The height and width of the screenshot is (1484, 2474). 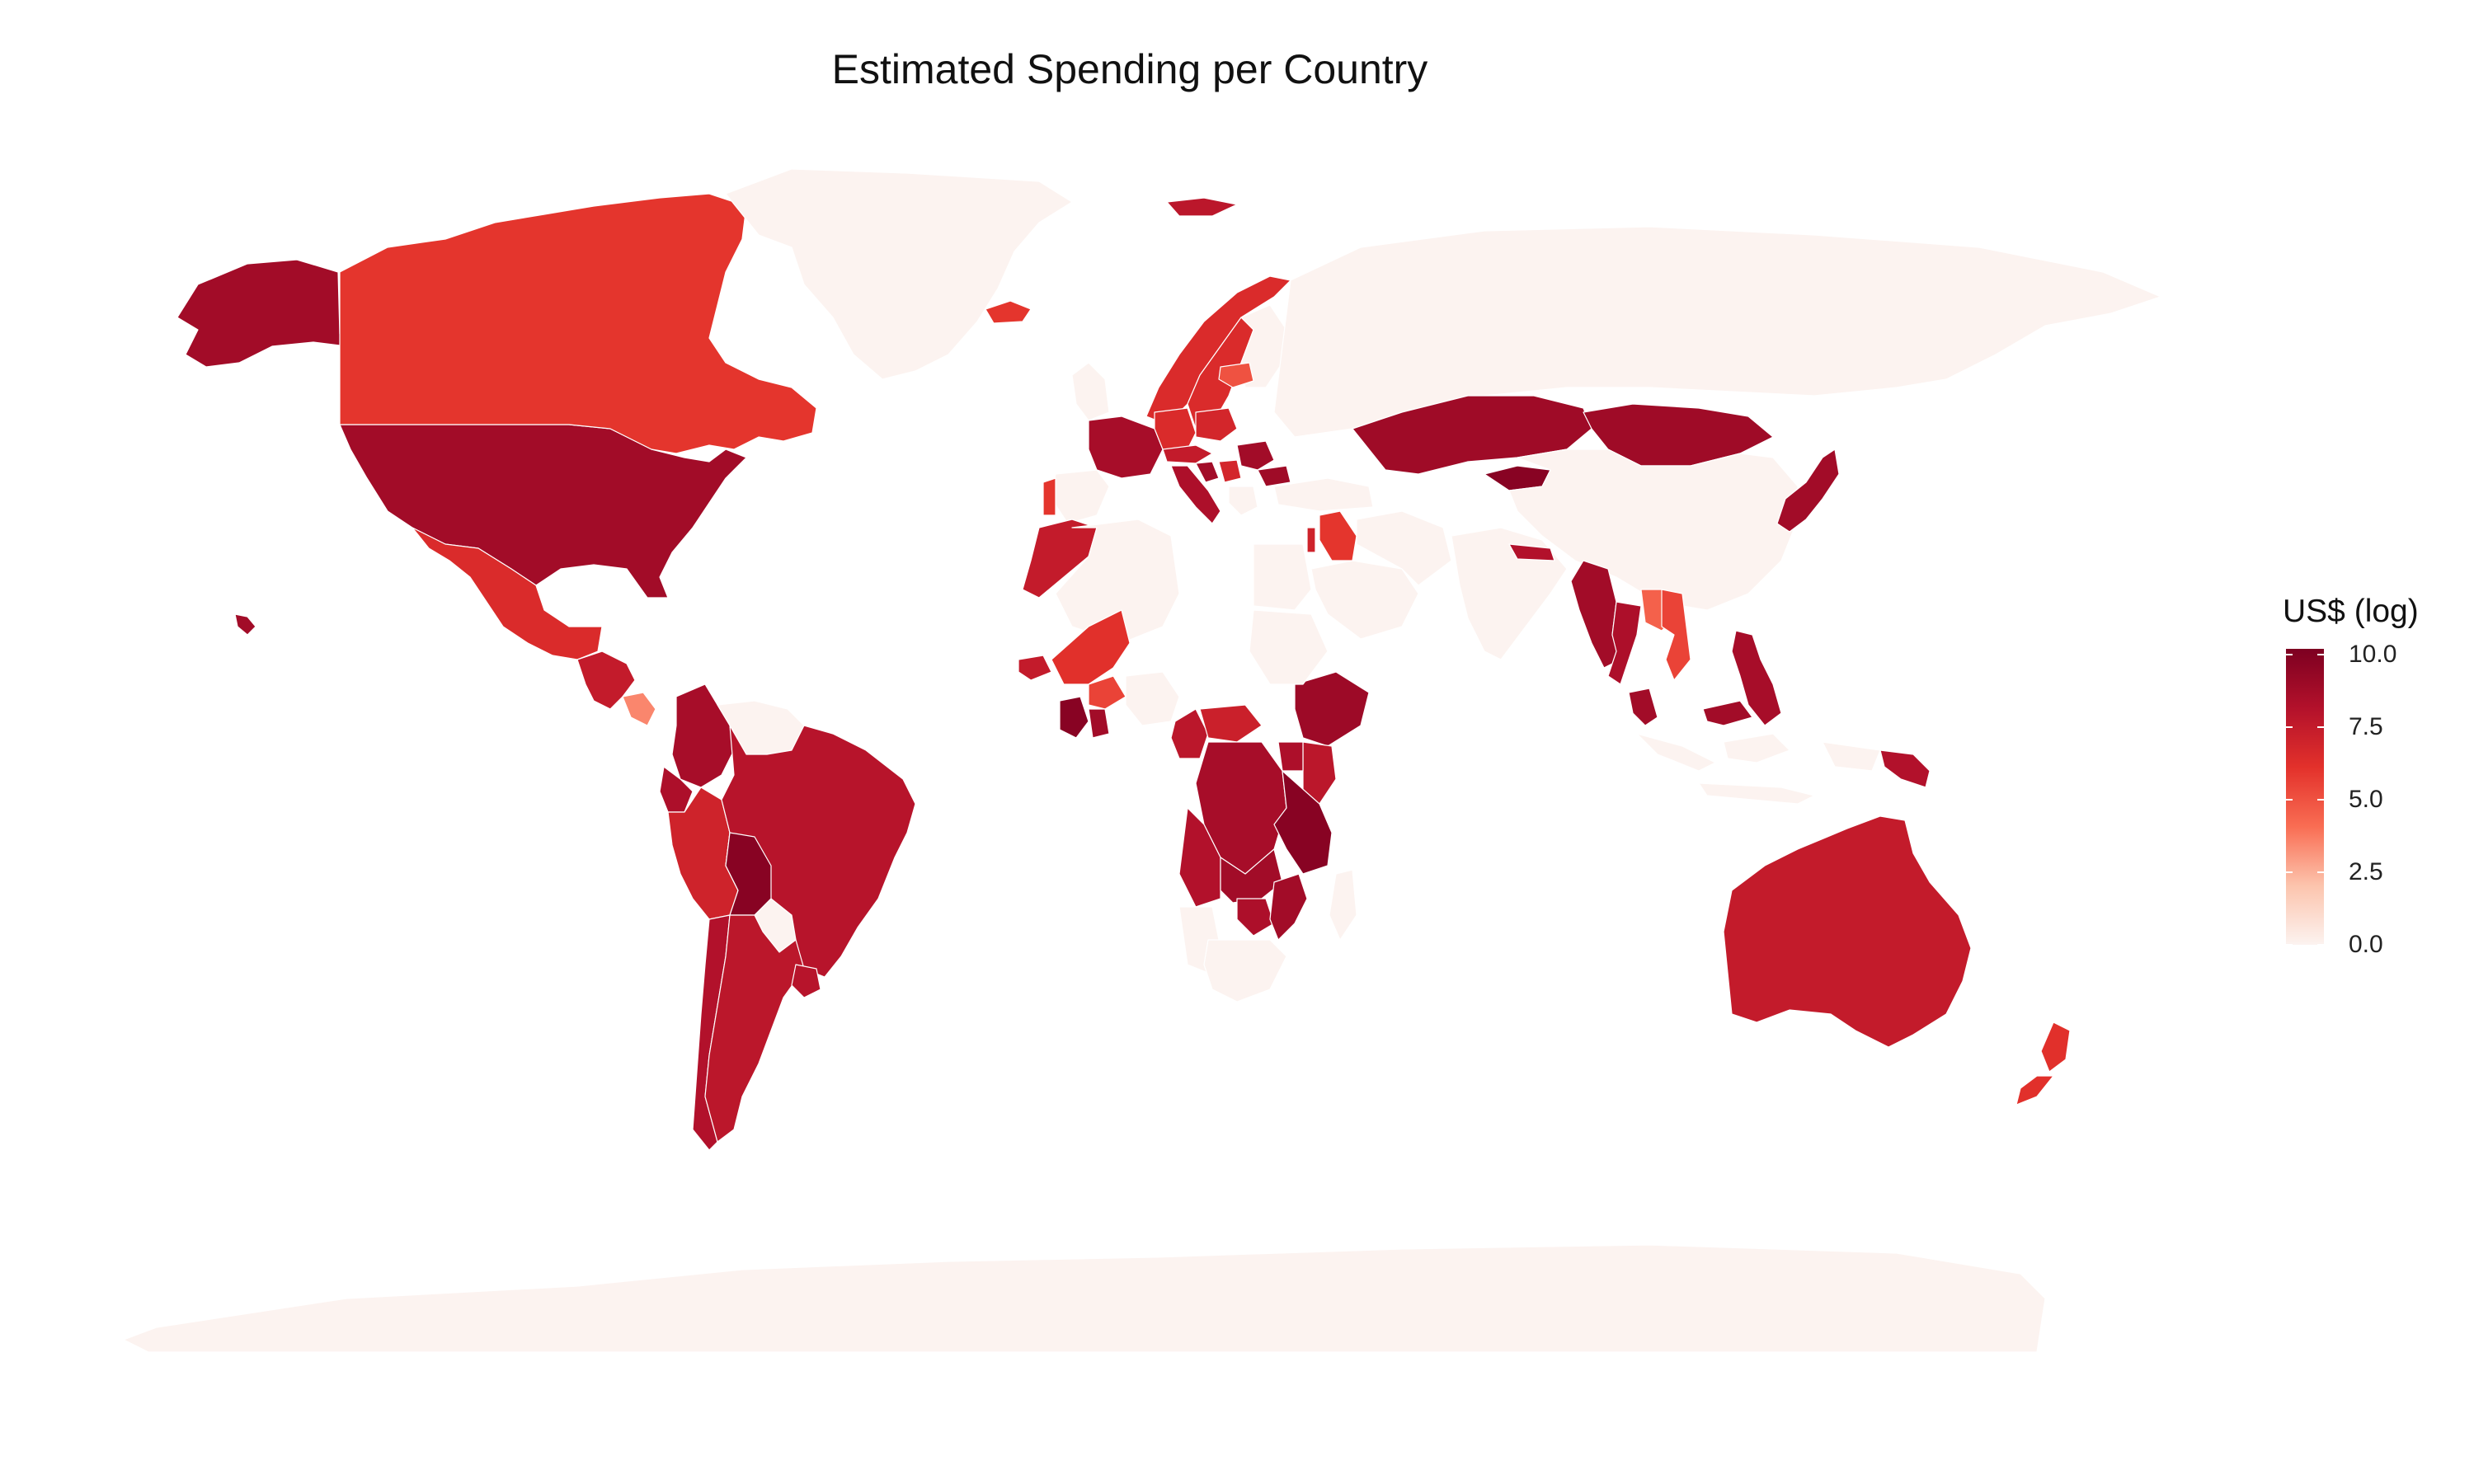 I want to click on region-nepal: Nepal, so click(x=1531, y=552).